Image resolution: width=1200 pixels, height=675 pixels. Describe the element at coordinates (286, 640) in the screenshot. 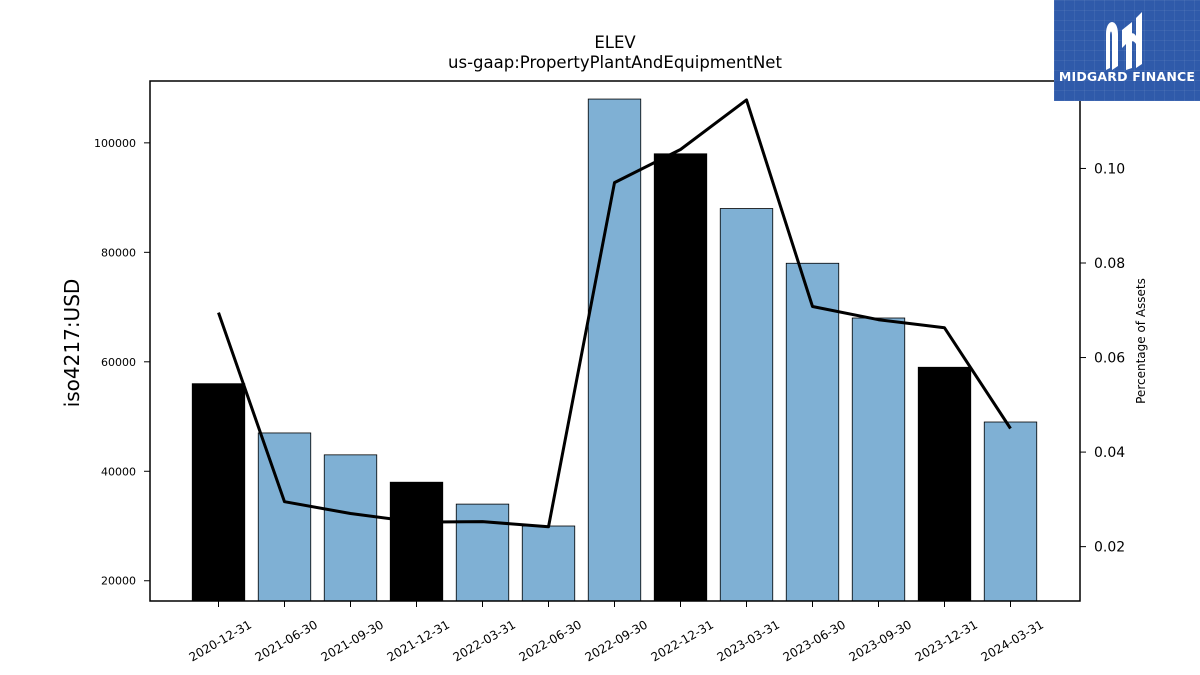

I see `x-tick-label-2021-06-30: 2021-06-30` at that location.